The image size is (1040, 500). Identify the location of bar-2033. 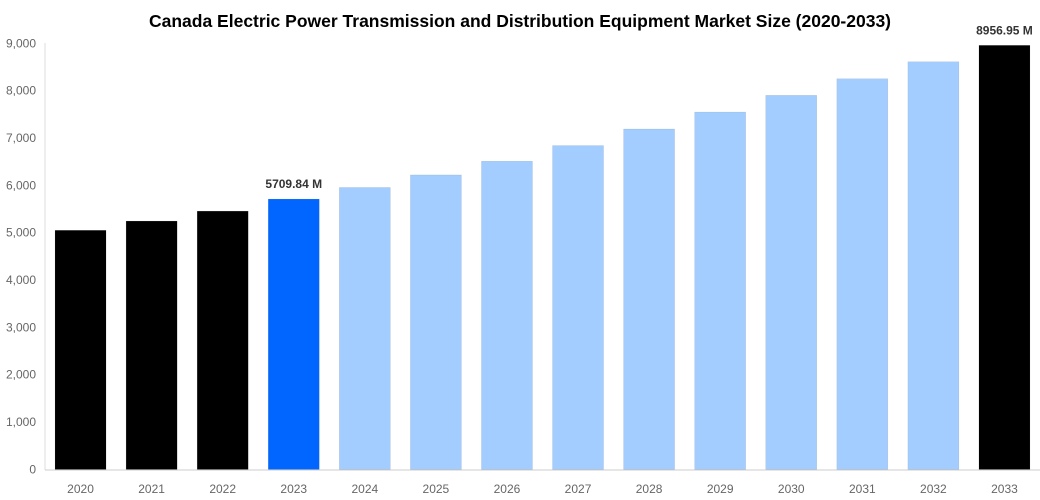
(1004, 257).